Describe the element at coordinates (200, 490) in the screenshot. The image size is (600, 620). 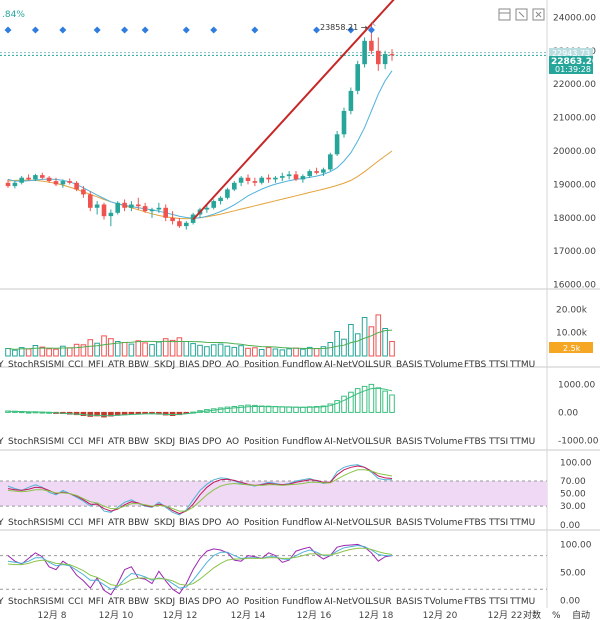
I see `stochrsi-line` at that location.